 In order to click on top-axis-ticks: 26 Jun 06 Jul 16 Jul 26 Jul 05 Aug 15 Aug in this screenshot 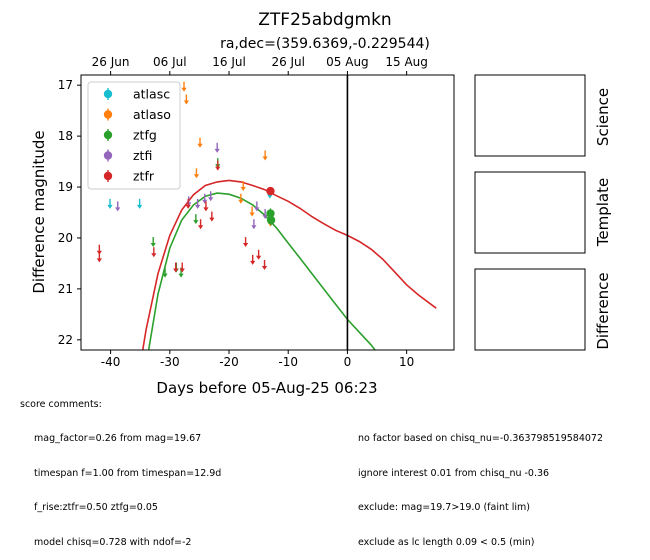, I will do `click(260, 65)`.